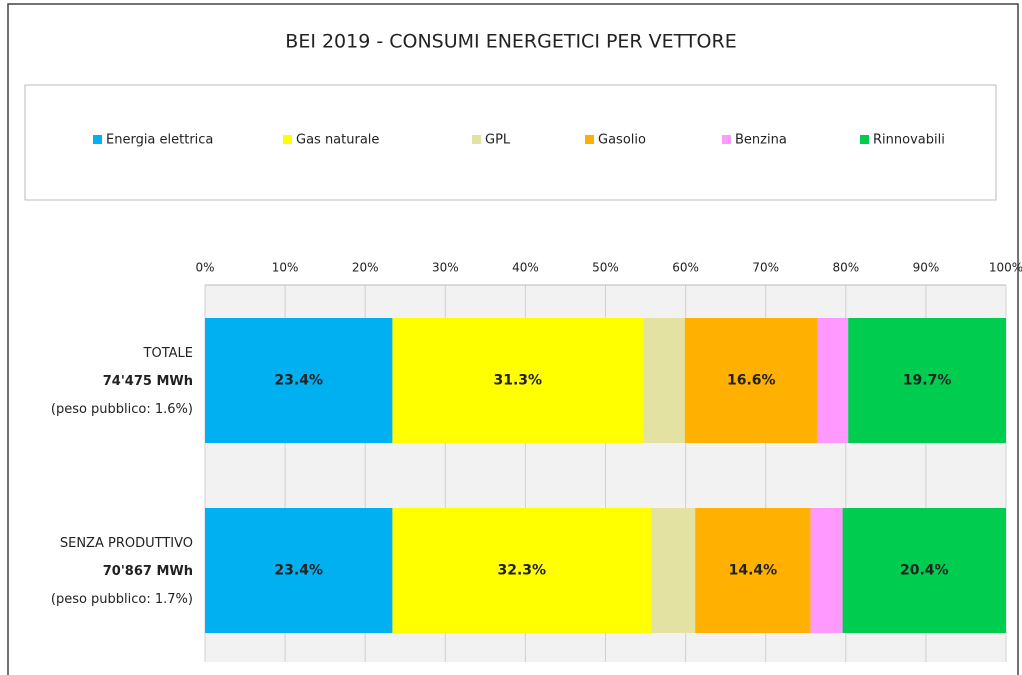 The image size is (1022, 675). What do you see at coordinates (148, 381) in the screenshot?
I see `category-label: 74'475 MWh` at bounding box center [148, 381].